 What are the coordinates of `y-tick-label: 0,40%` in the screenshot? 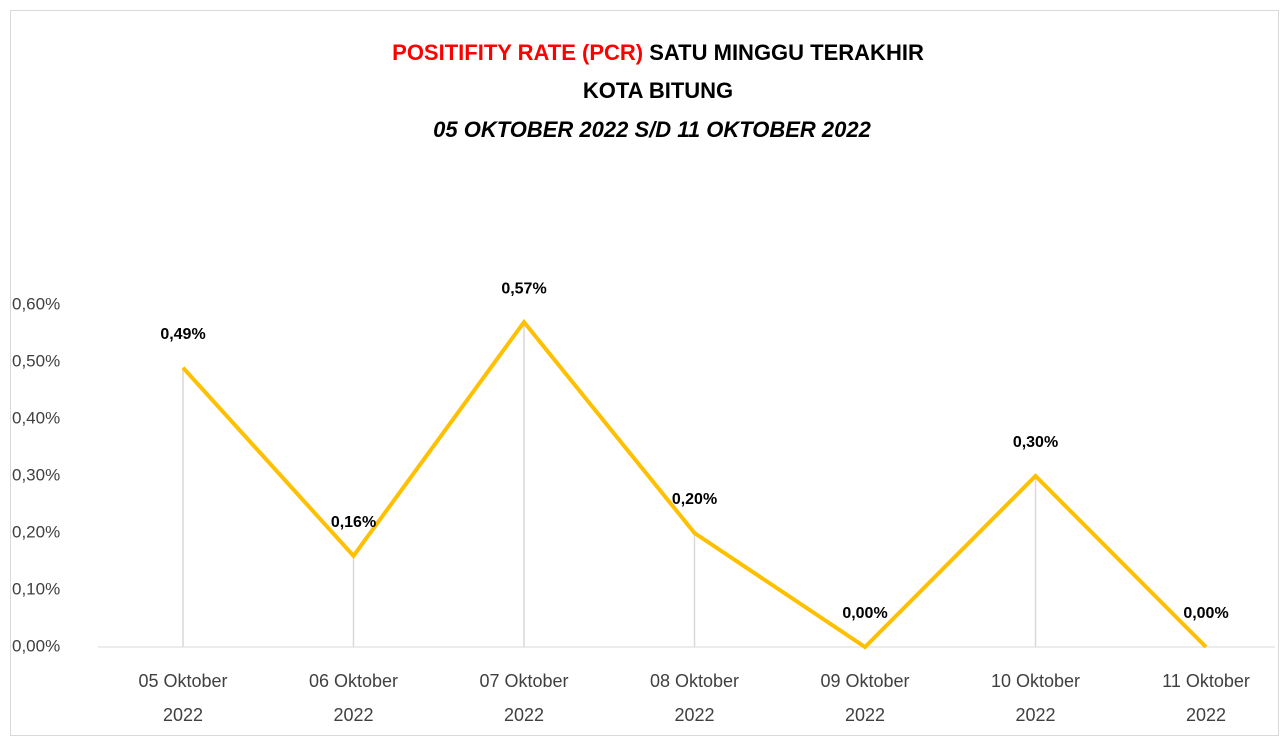 It's located at (36, 417).